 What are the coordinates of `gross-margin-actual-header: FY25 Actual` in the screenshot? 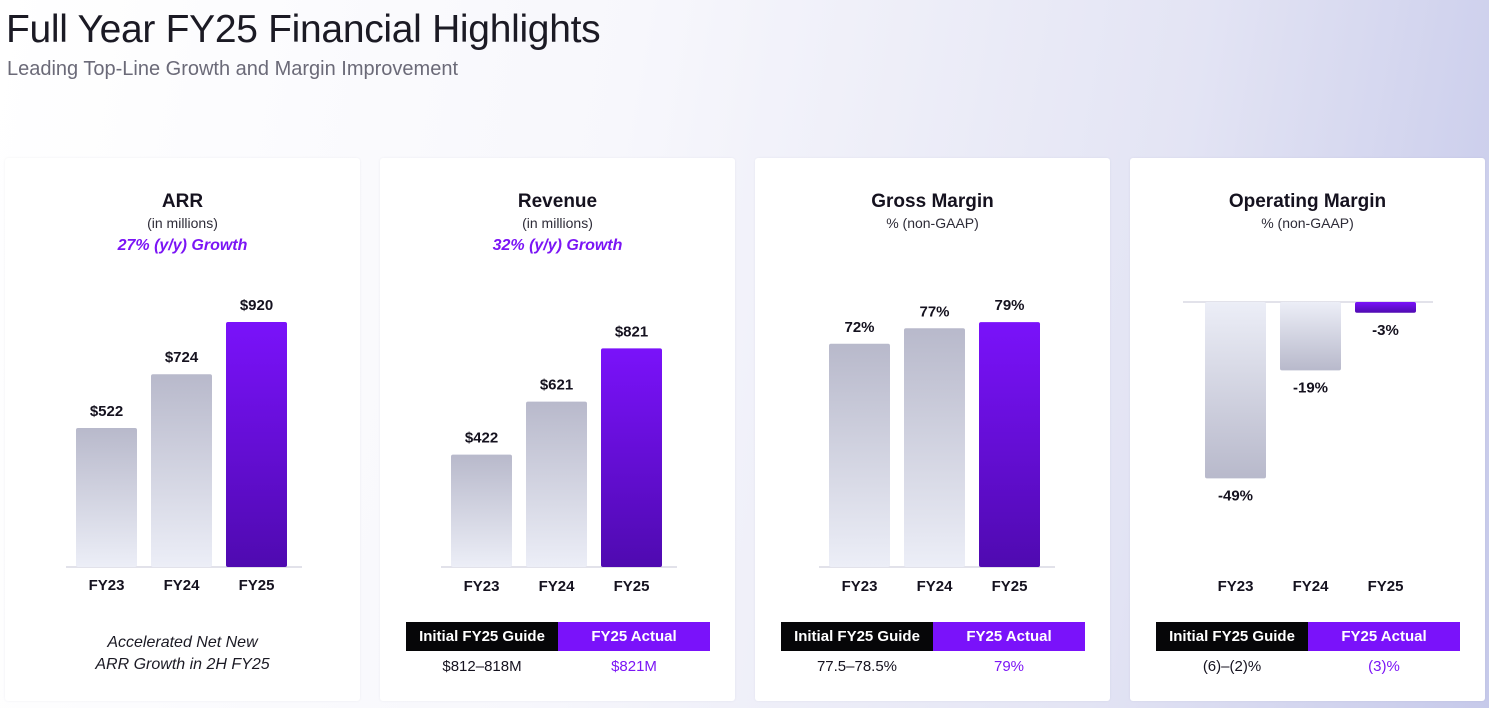 It's located at (1009, 636).